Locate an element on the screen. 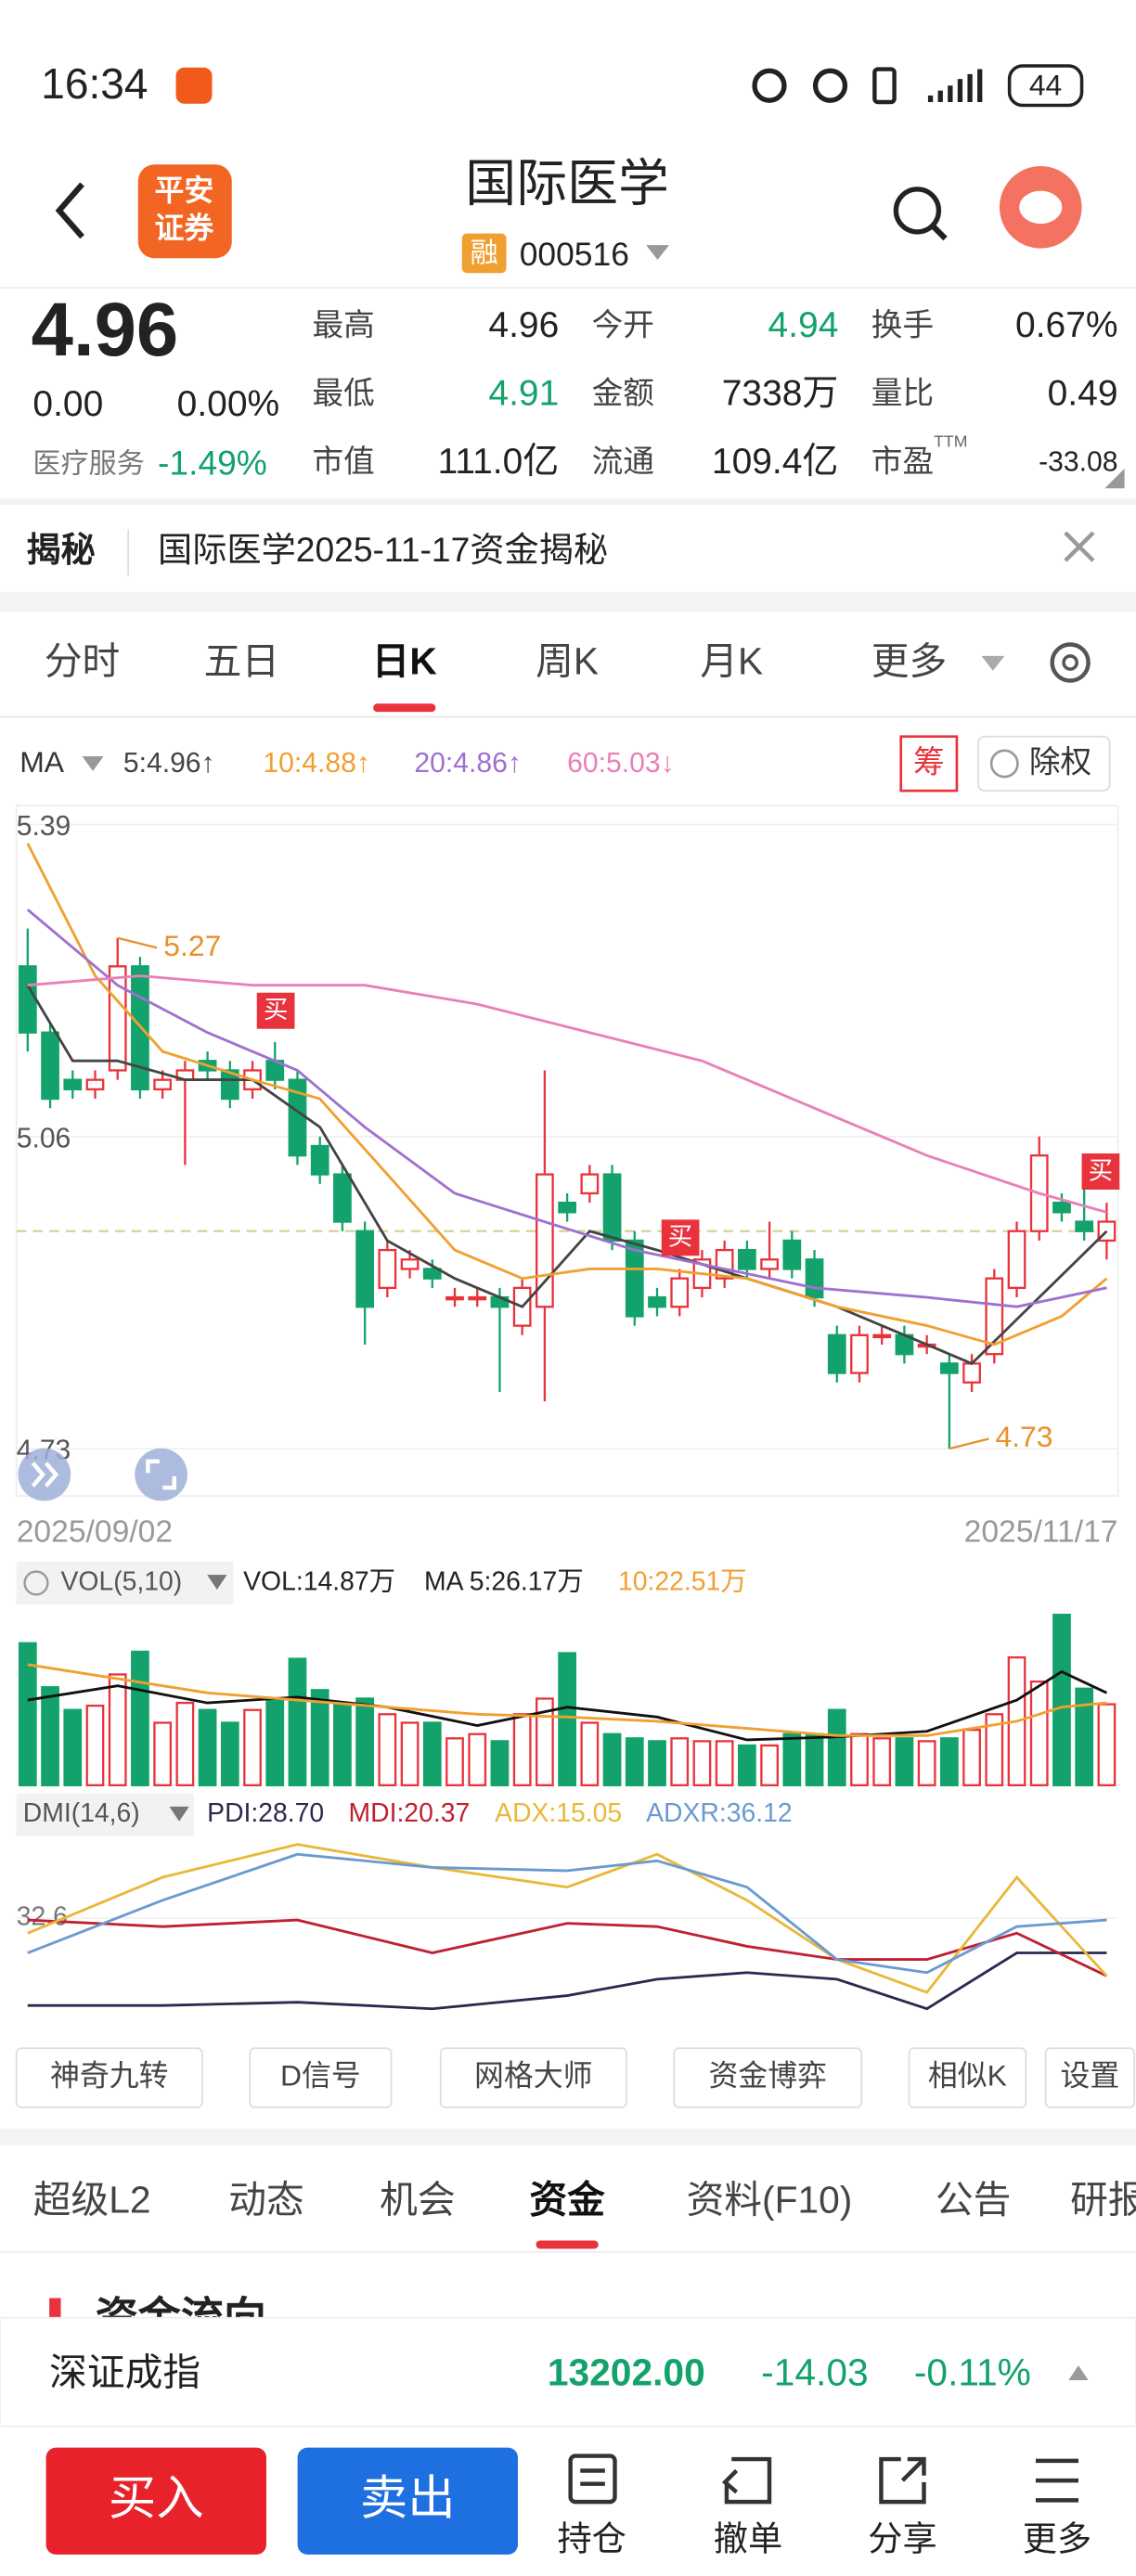 This screenshot has width=1136, height=2576. chip-button is located at coordinates (929, 763).